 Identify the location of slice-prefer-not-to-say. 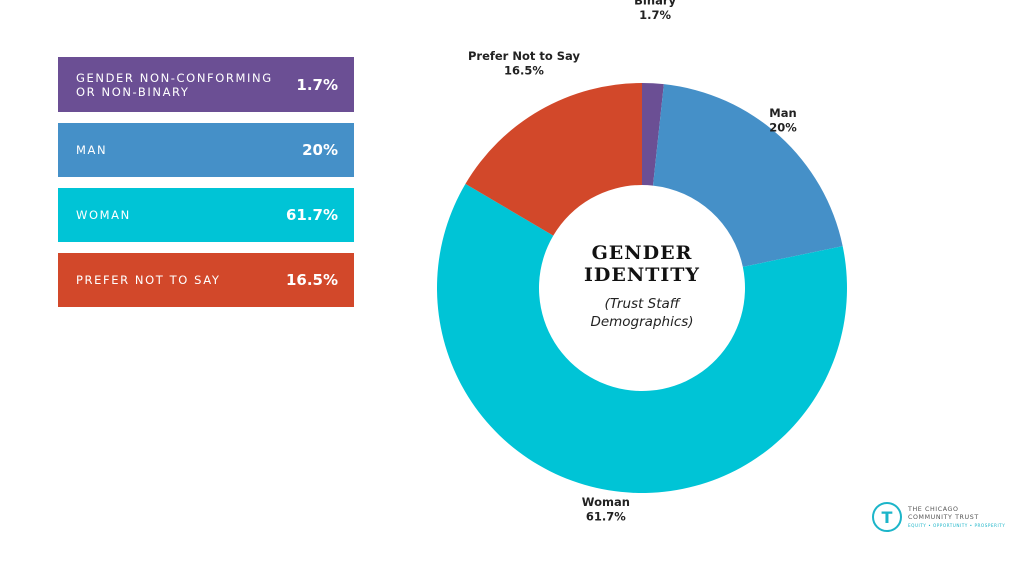
(553, 159).